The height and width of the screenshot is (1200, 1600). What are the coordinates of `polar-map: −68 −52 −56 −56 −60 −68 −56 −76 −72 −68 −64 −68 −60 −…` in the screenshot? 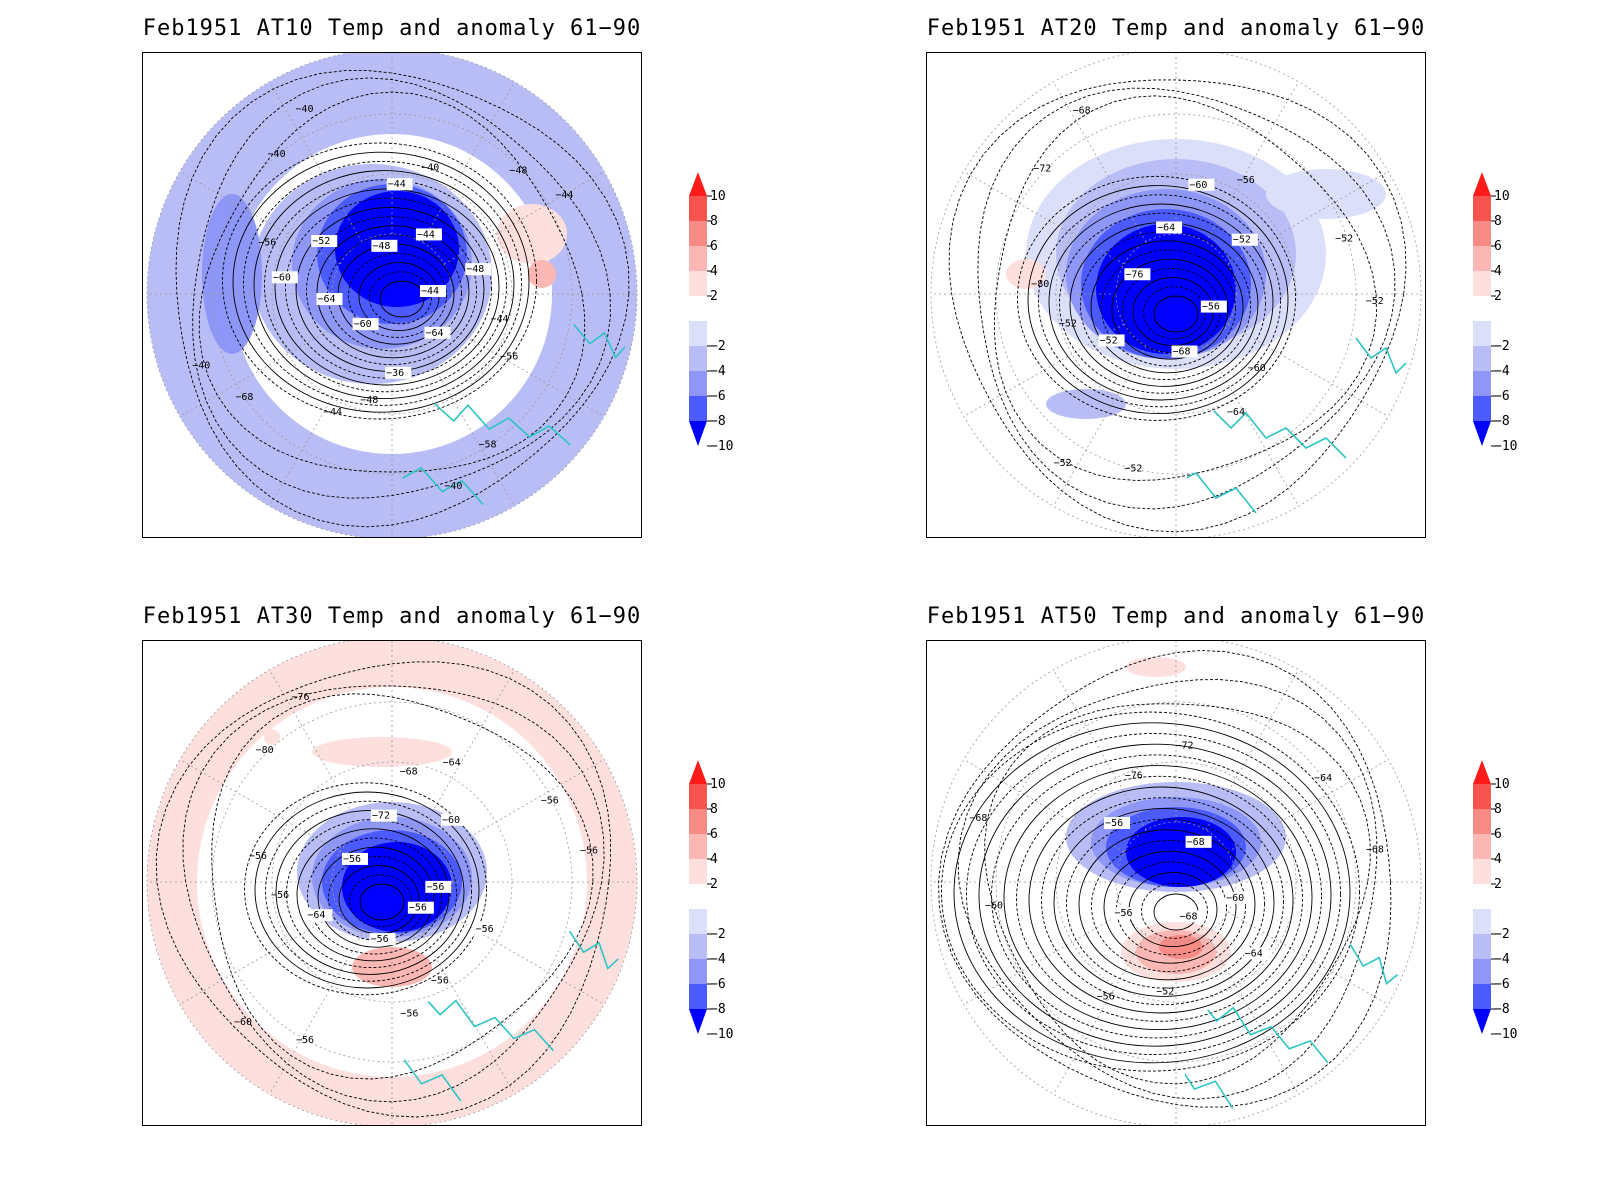 It's located at (1176, 883).